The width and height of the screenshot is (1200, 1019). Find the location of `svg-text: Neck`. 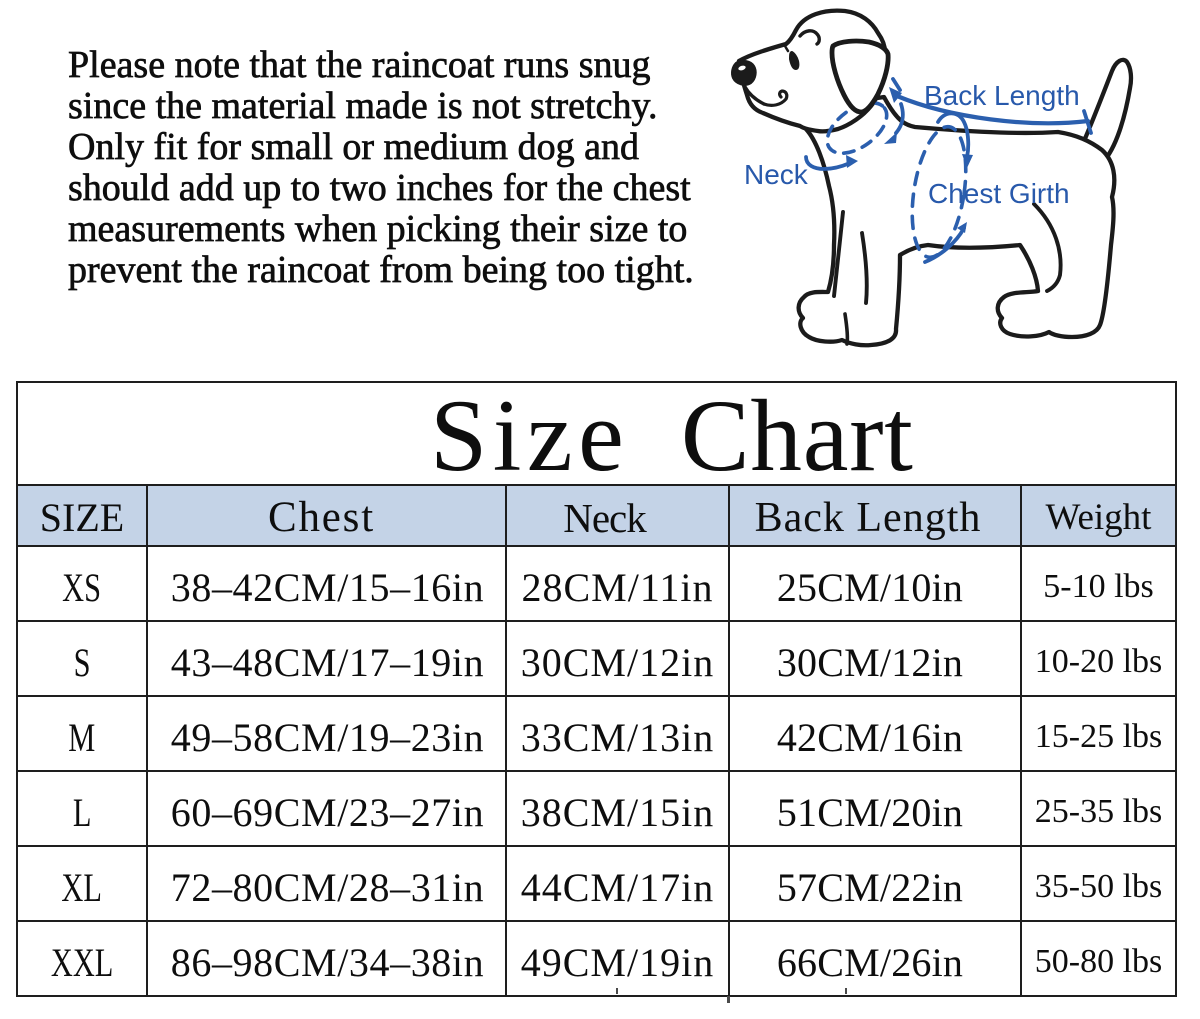

svg-text: Neck is located at coordinates (776, 174).